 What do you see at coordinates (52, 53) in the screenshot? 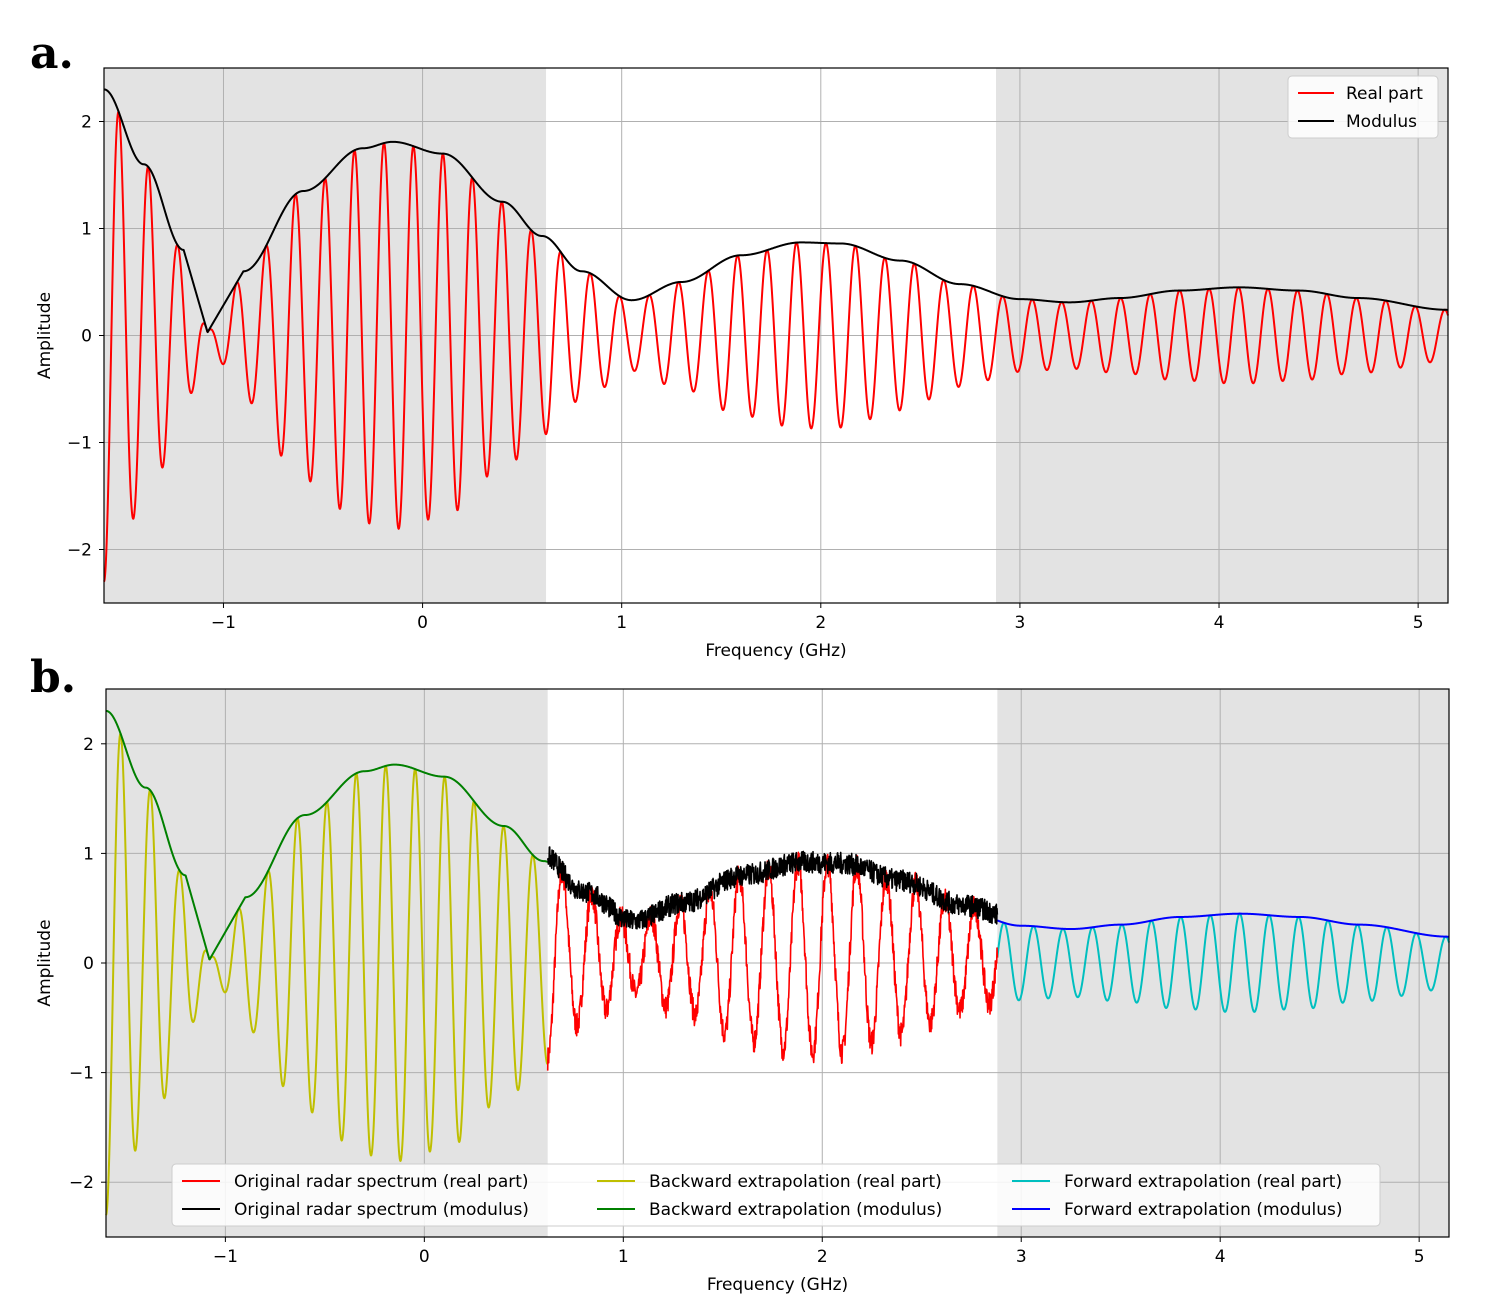
I see `panel-label: a.` at bounding box center [52, 53].